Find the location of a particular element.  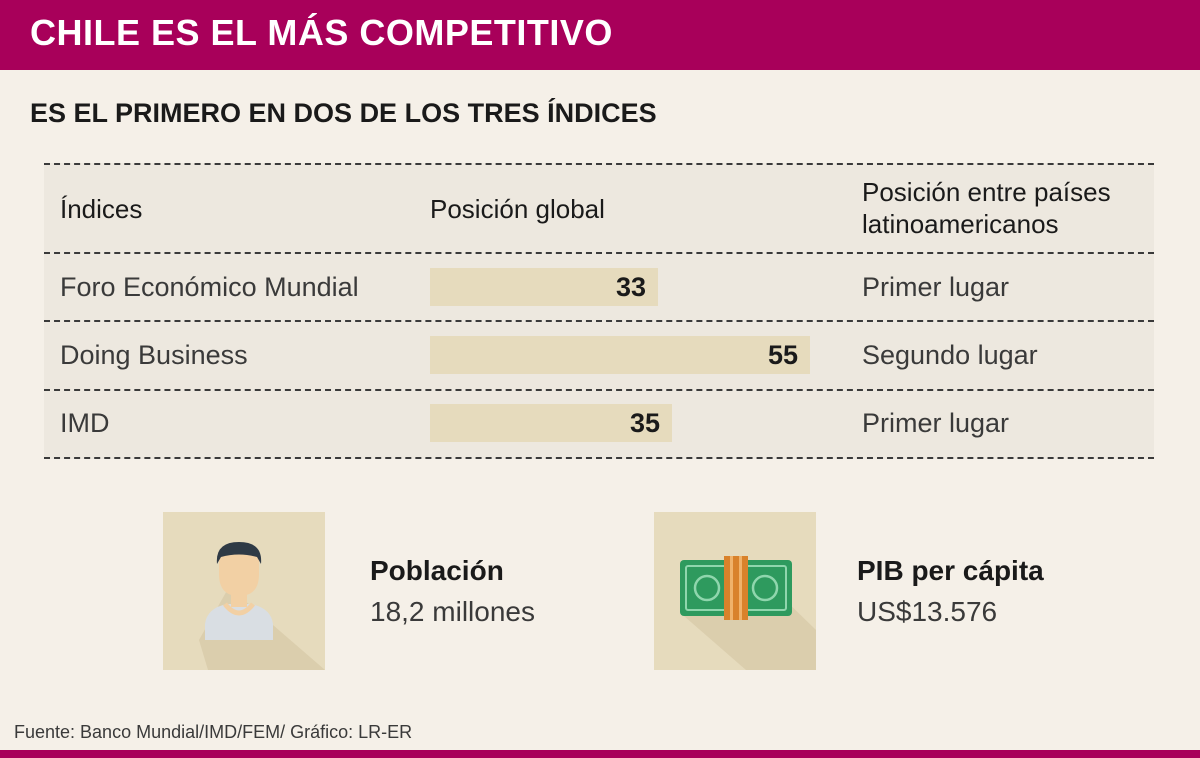

population-label: Población is located at coordinates (437, 570).